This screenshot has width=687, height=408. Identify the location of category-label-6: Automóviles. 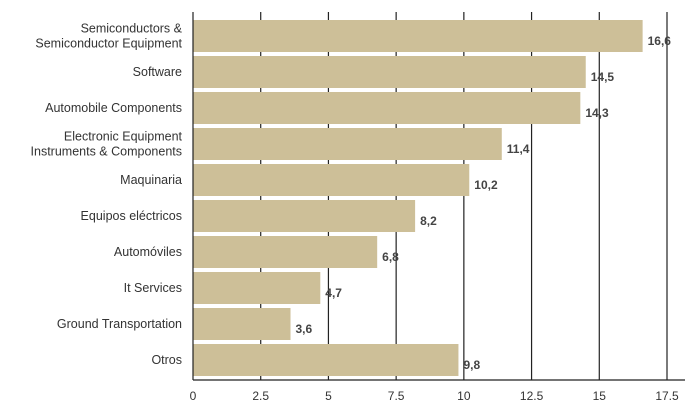
(148, 252).